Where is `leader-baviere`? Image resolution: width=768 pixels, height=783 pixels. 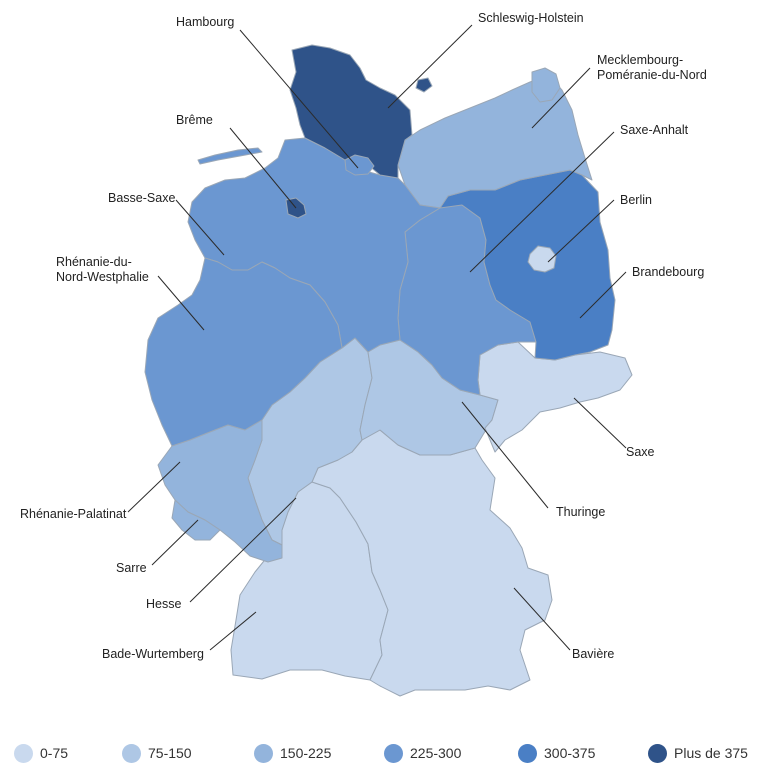
leader-baviere is located at coordinates (542, 619).